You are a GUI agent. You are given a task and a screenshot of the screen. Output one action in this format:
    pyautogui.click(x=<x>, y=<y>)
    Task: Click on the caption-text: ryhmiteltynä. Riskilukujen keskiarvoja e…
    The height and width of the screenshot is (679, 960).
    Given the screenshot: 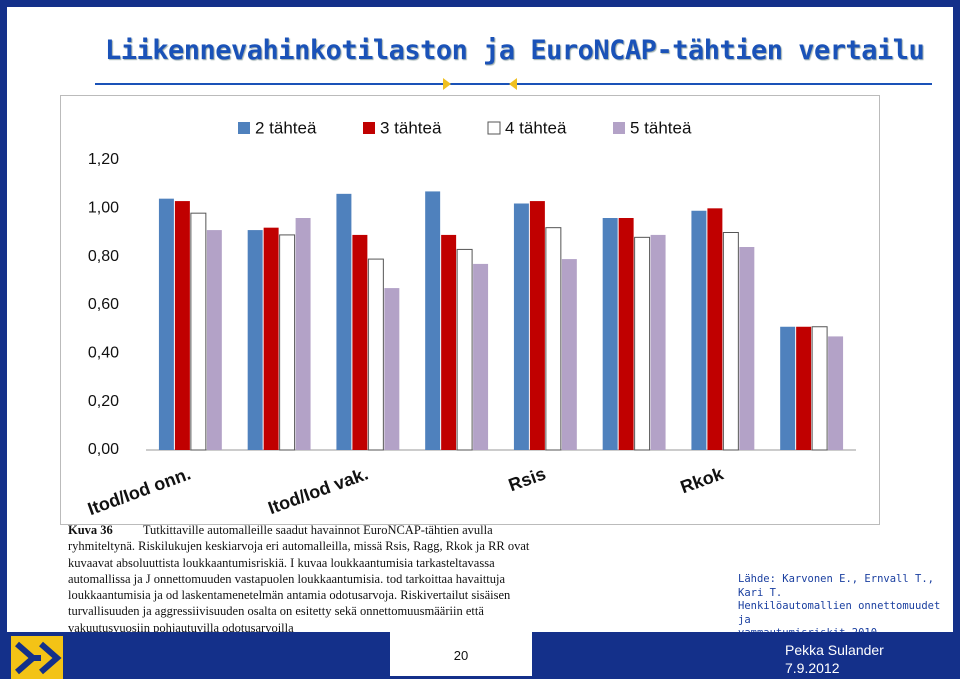 What is the action you would take?
    pyautogui.click(x=299, y=546)
    